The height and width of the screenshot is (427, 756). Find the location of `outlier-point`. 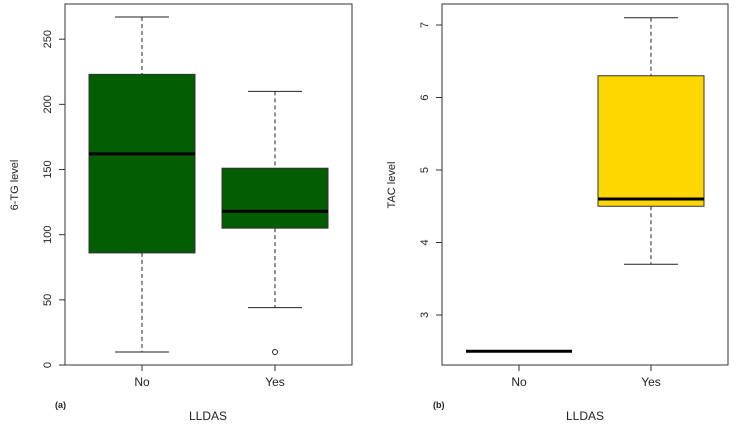

outlier-point is located at coordinates (275, 351).